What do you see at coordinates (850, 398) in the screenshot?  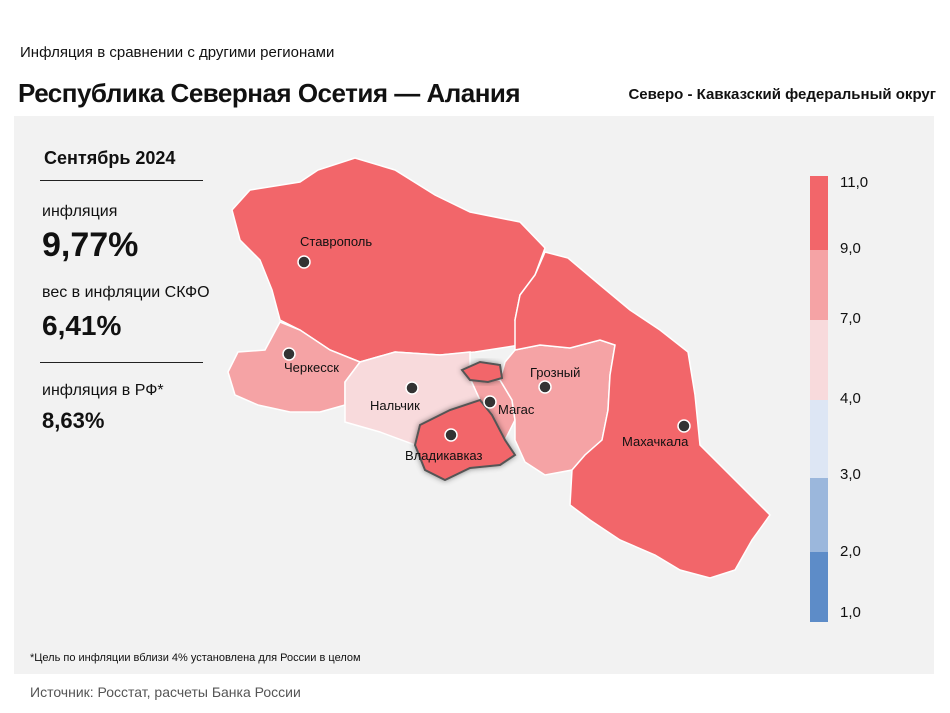 I see `legend-tick: 4,0` at bounding box center [850, 398].